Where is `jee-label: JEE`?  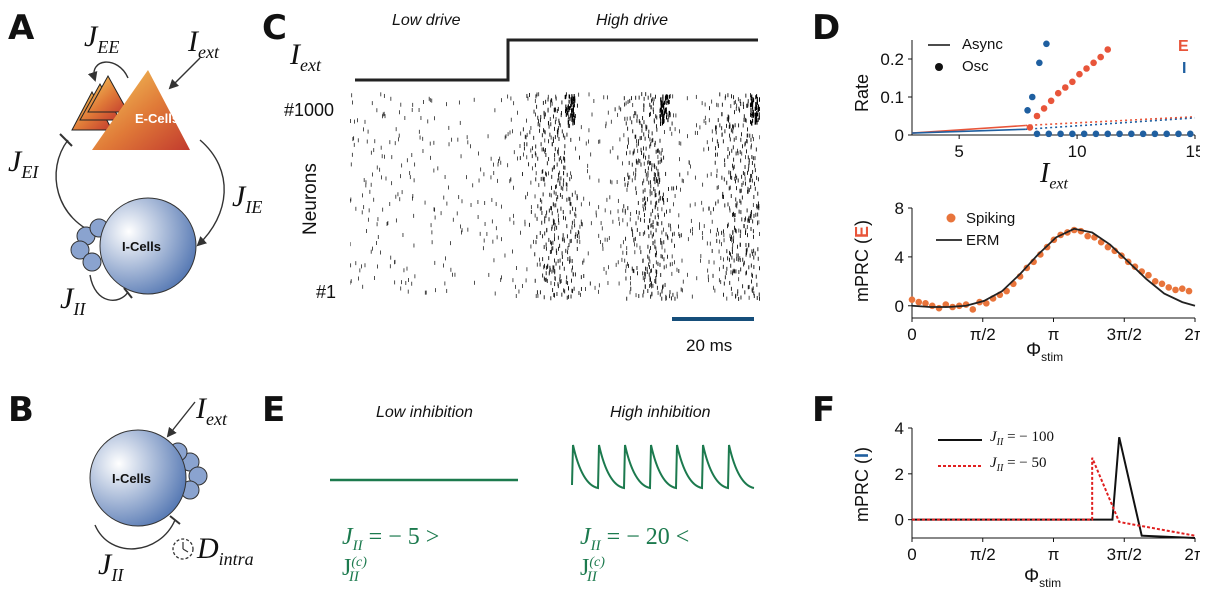 jee-label: JEE is located at coordinates (102, 38).